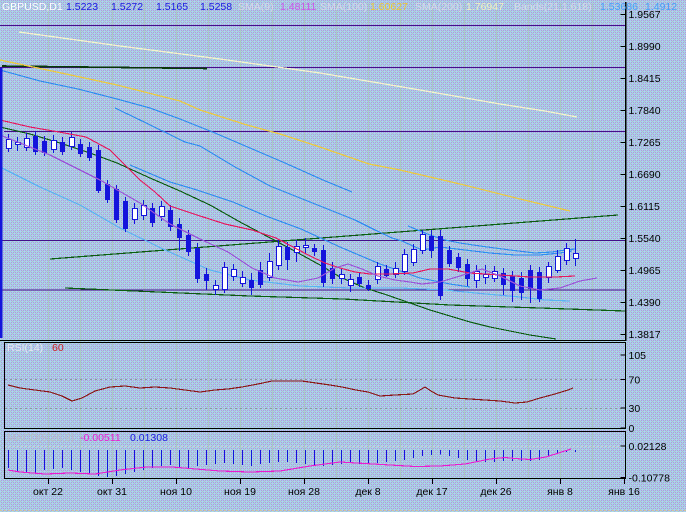 Image resolution: width=686 pixels, height=512 pixels. I want to click on svg-text: 1.8415, so click(645, 79).